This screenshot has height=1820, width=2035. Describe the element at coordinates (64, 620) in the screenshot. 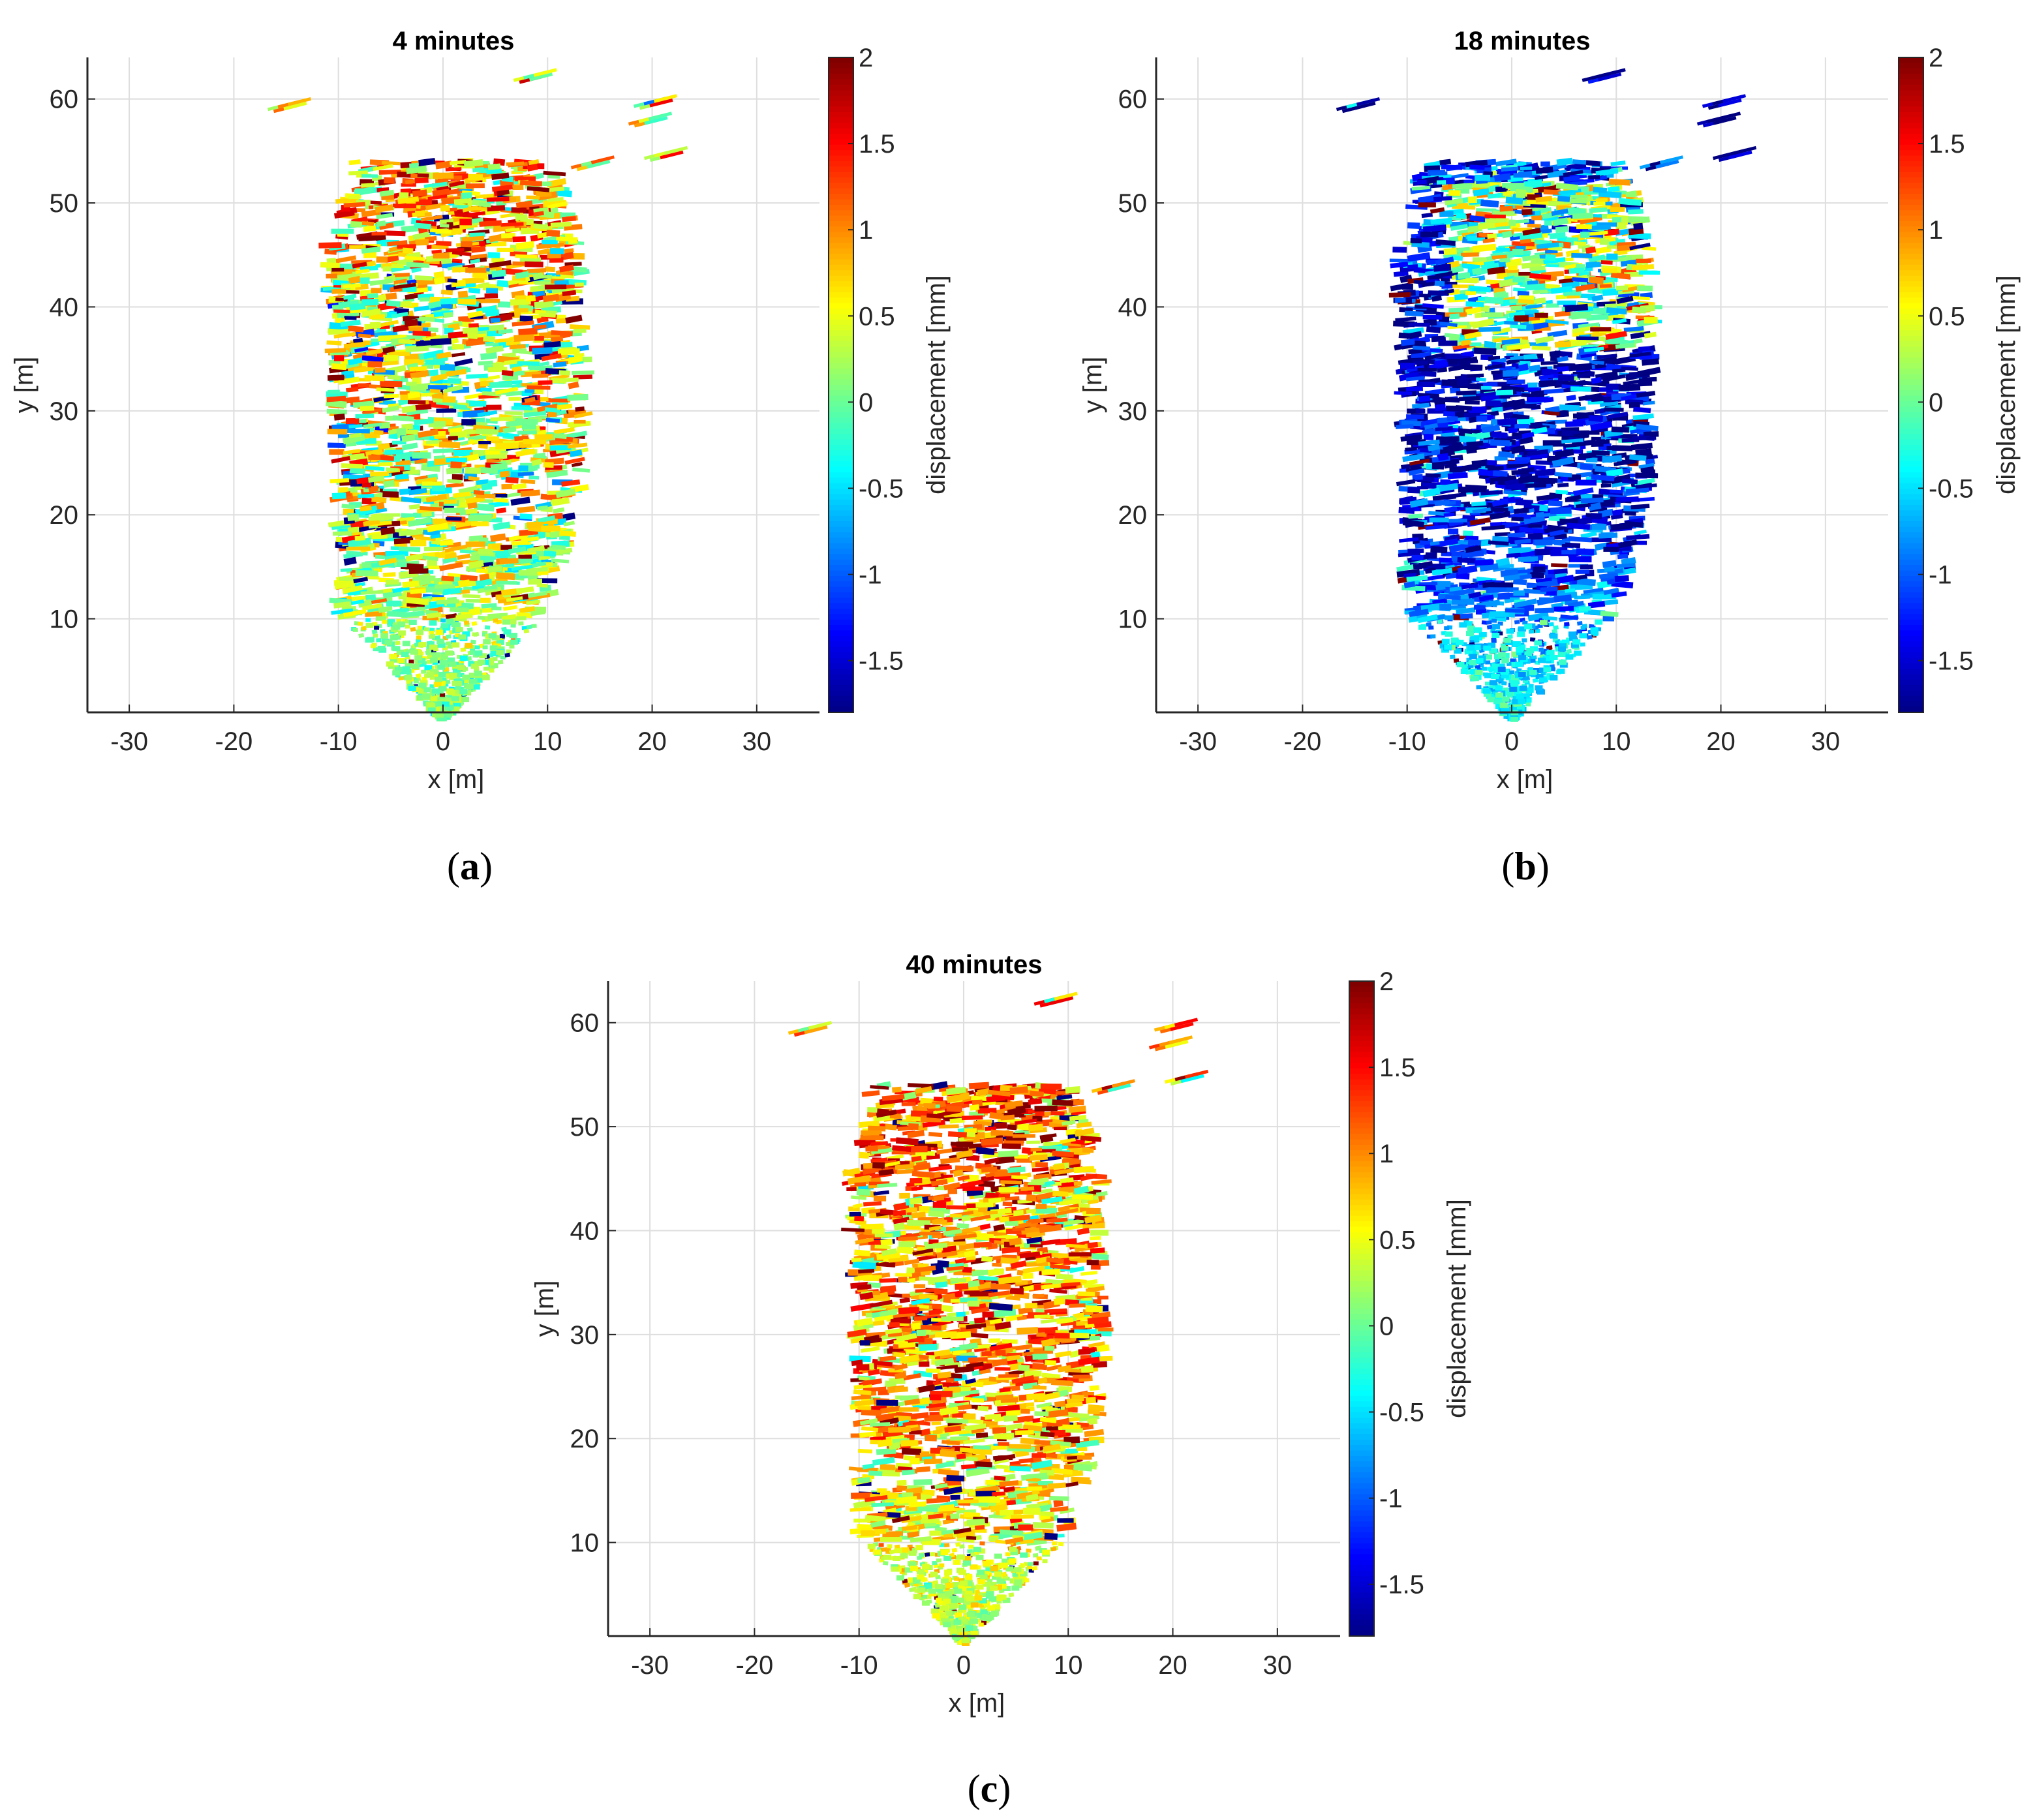

I see `y-tick-label: 10` at that location.